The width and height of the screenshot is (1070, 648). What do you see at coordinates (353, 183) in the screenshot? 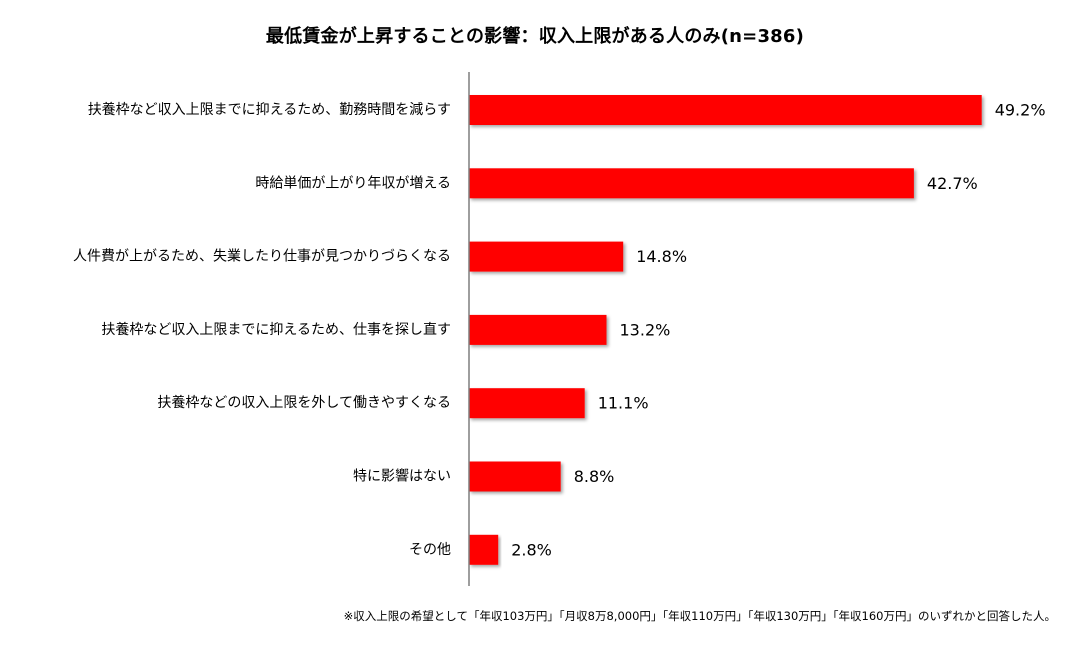
I see `category-label: 時給単価が上がり年収が増える` at bounding box center [353, 183].